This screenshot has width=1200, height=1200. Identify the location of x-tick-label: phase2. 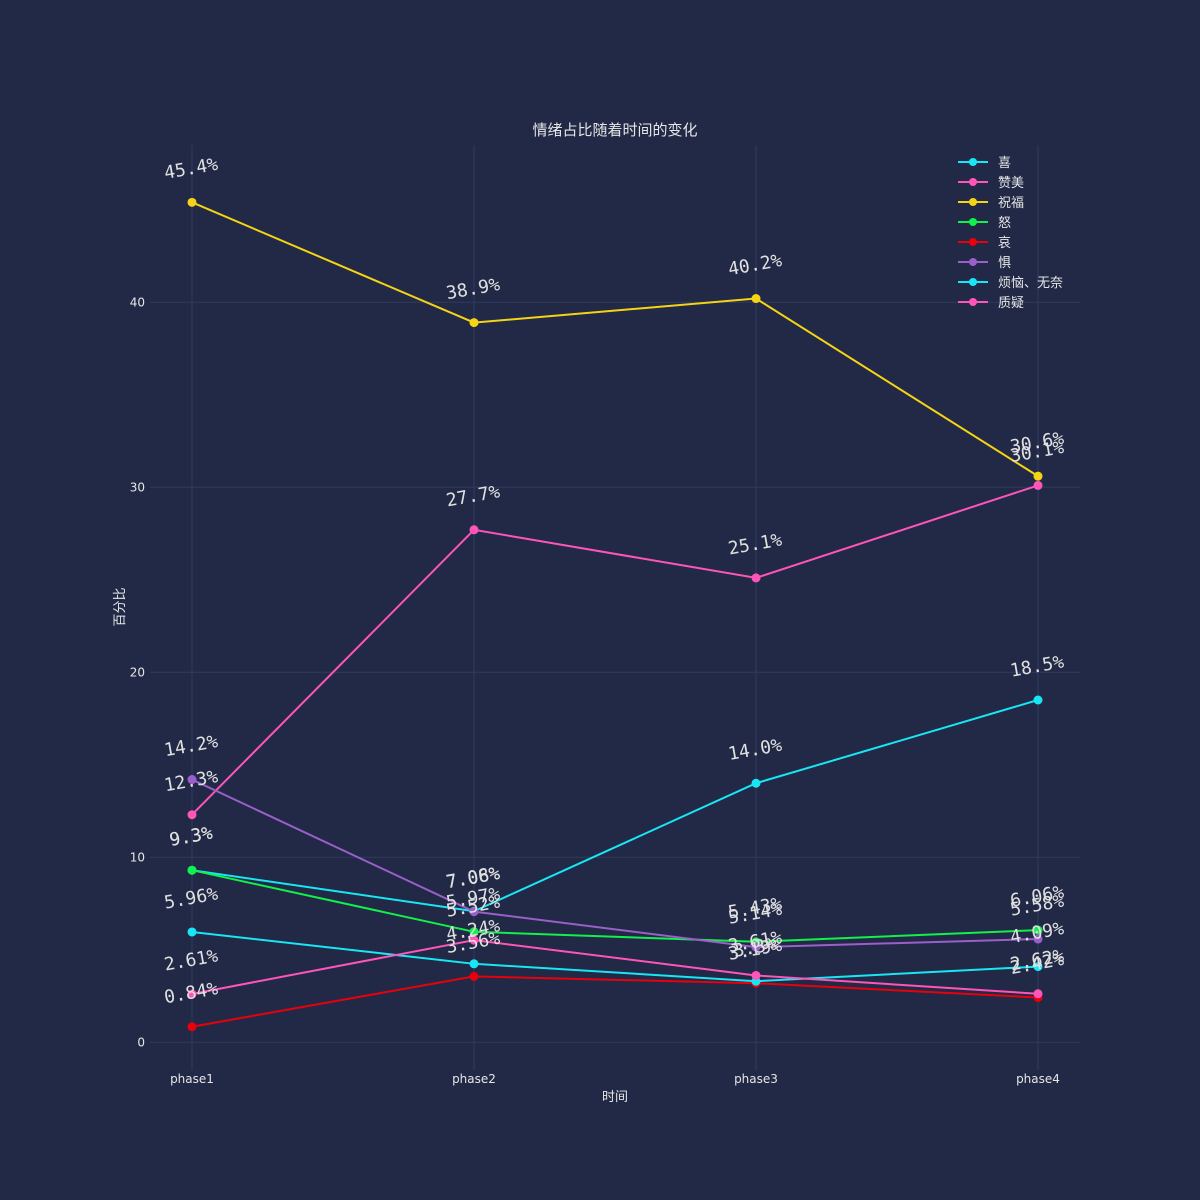
(474, 1079).